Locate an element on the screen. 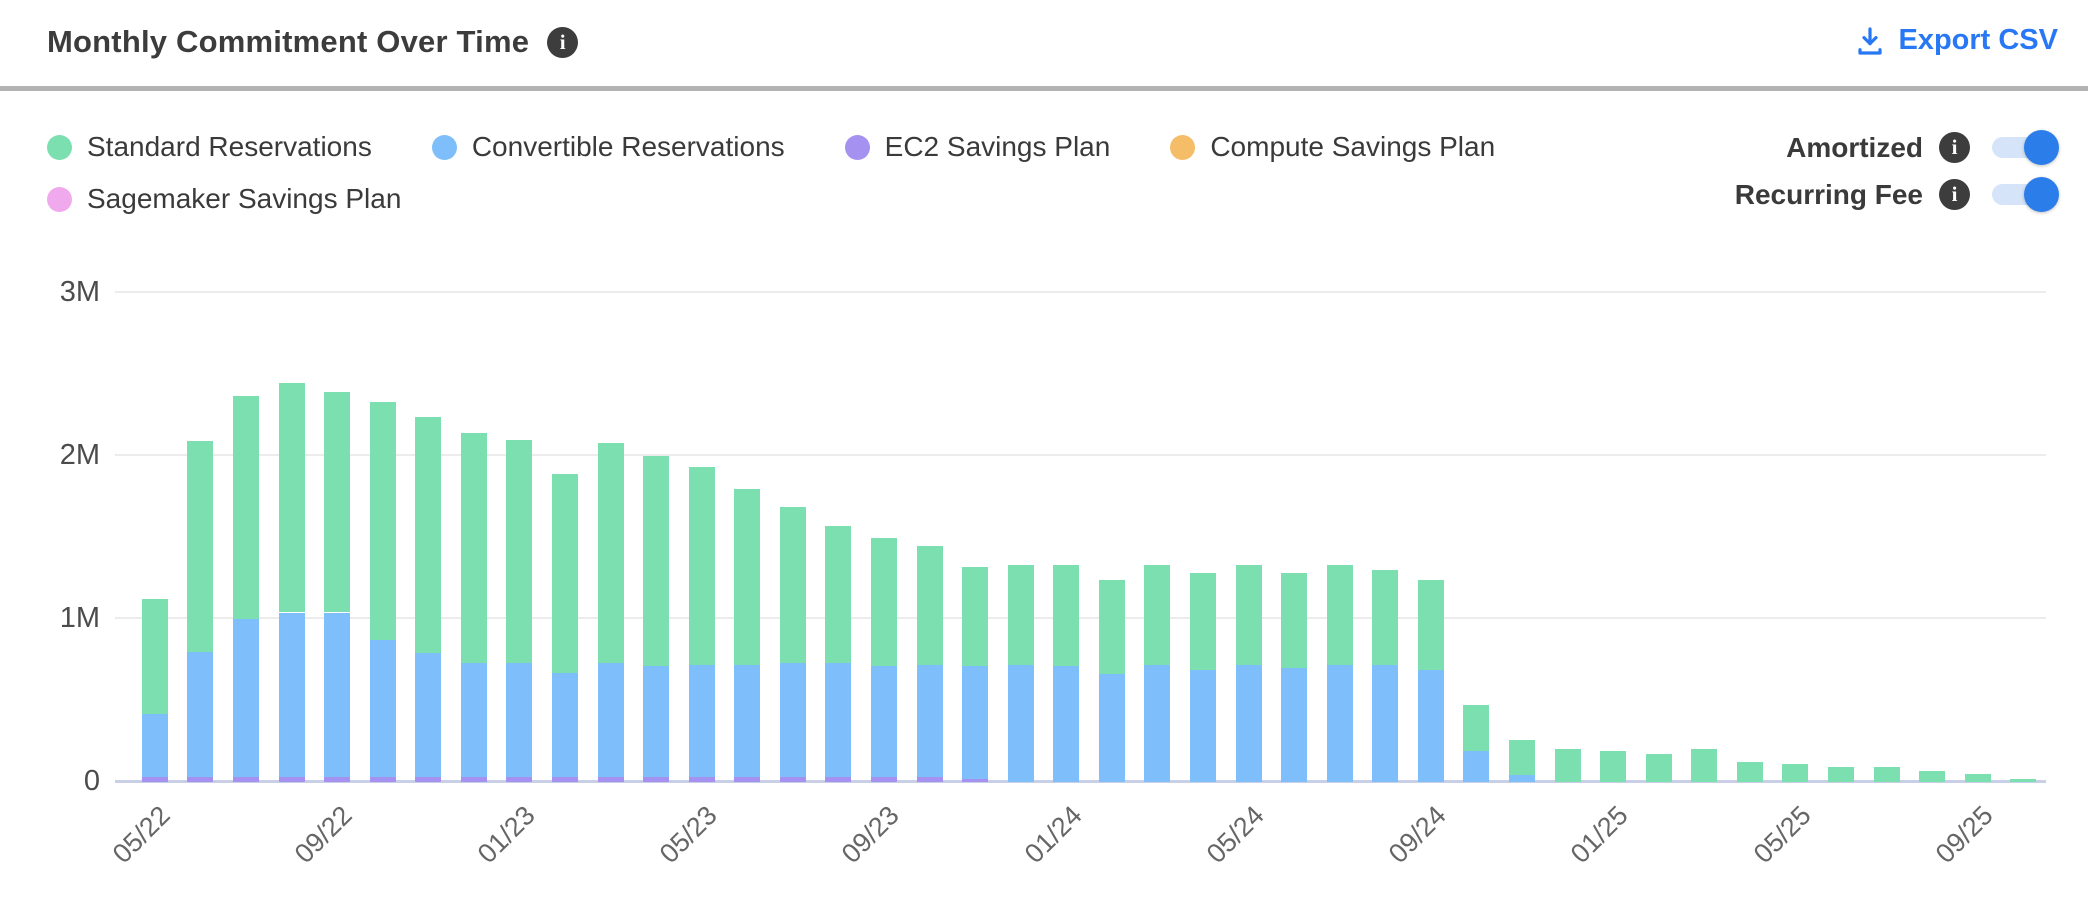 Image resolution: width=2088 pixels, height=922 pixels. y-axis-label: 3M is located at coordinates (79, 292).